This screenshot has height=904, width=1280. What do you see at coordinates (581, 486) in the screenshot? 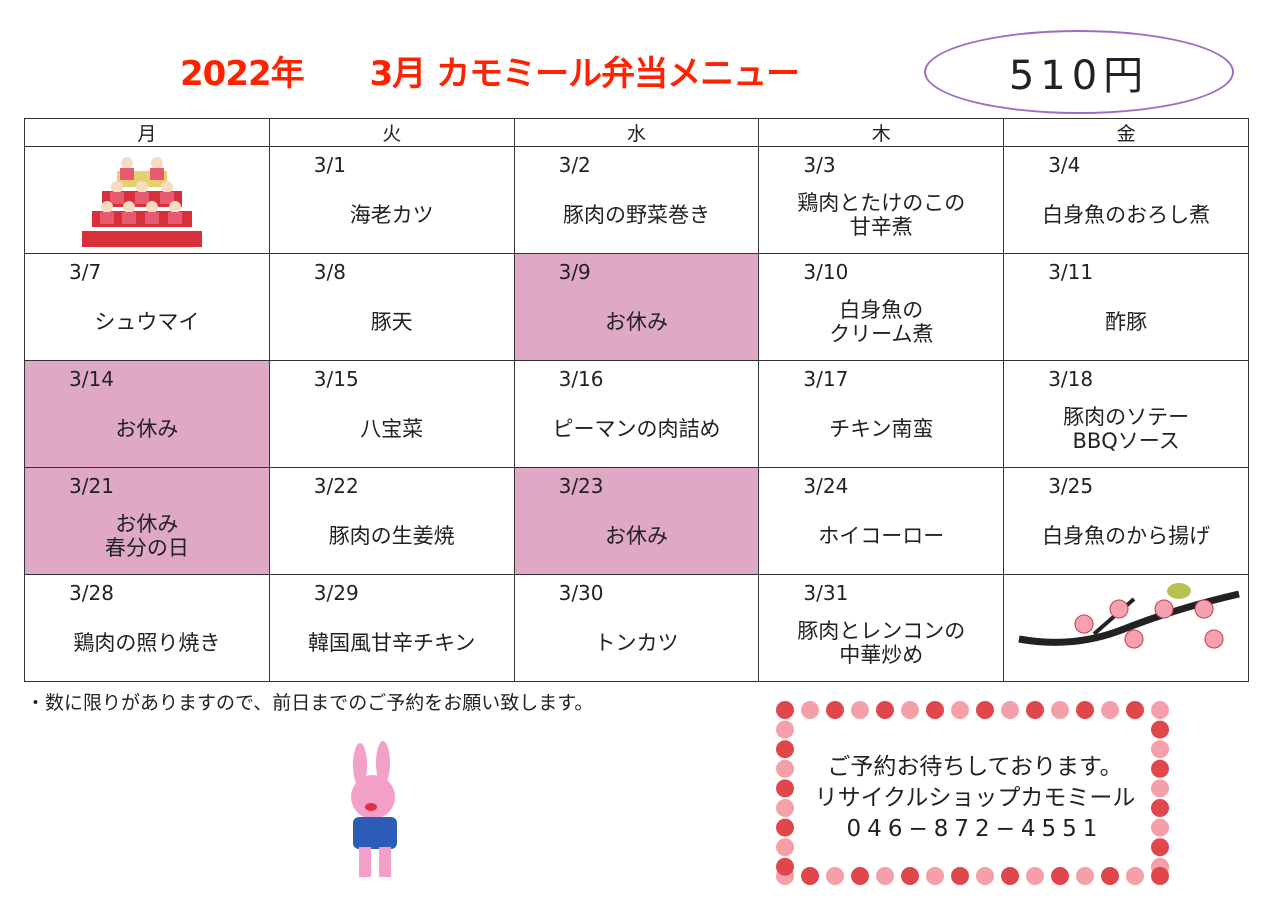
I see `day-date: 3/23` at bounding box center [581, 486].